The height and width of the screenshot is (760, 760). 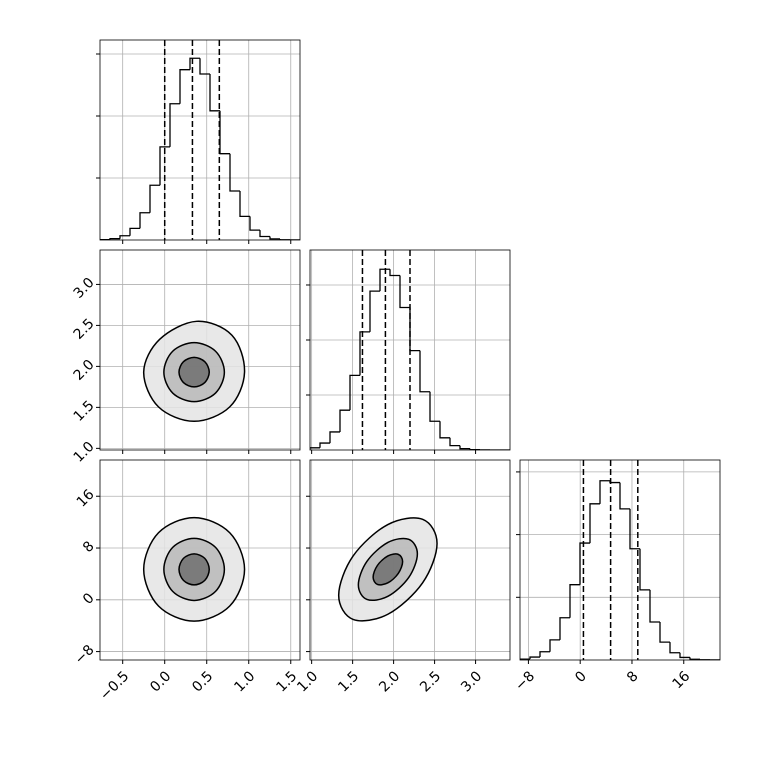 I want to click on x-tick-label: −0.5, so click(x=114, y=685).